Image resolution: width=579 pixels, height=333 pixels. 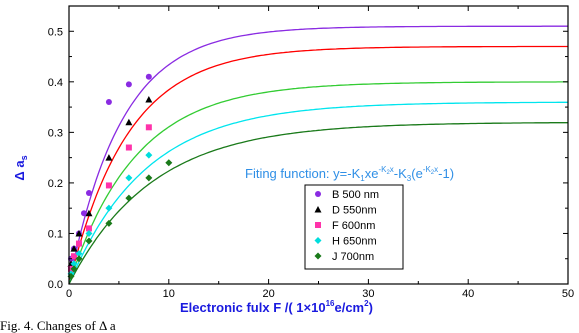 I want to click on y-tick-label: 0.5, so click(x=55, y=32).